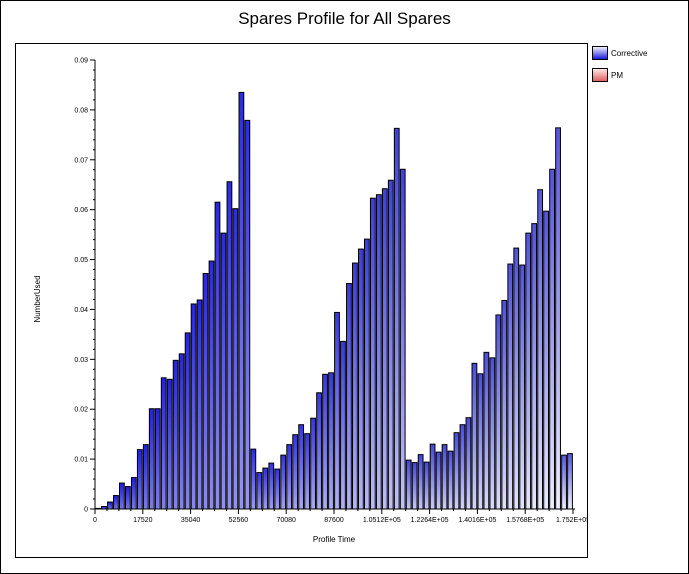  I want to click on legend-swatch-pm, so click(600, 75).